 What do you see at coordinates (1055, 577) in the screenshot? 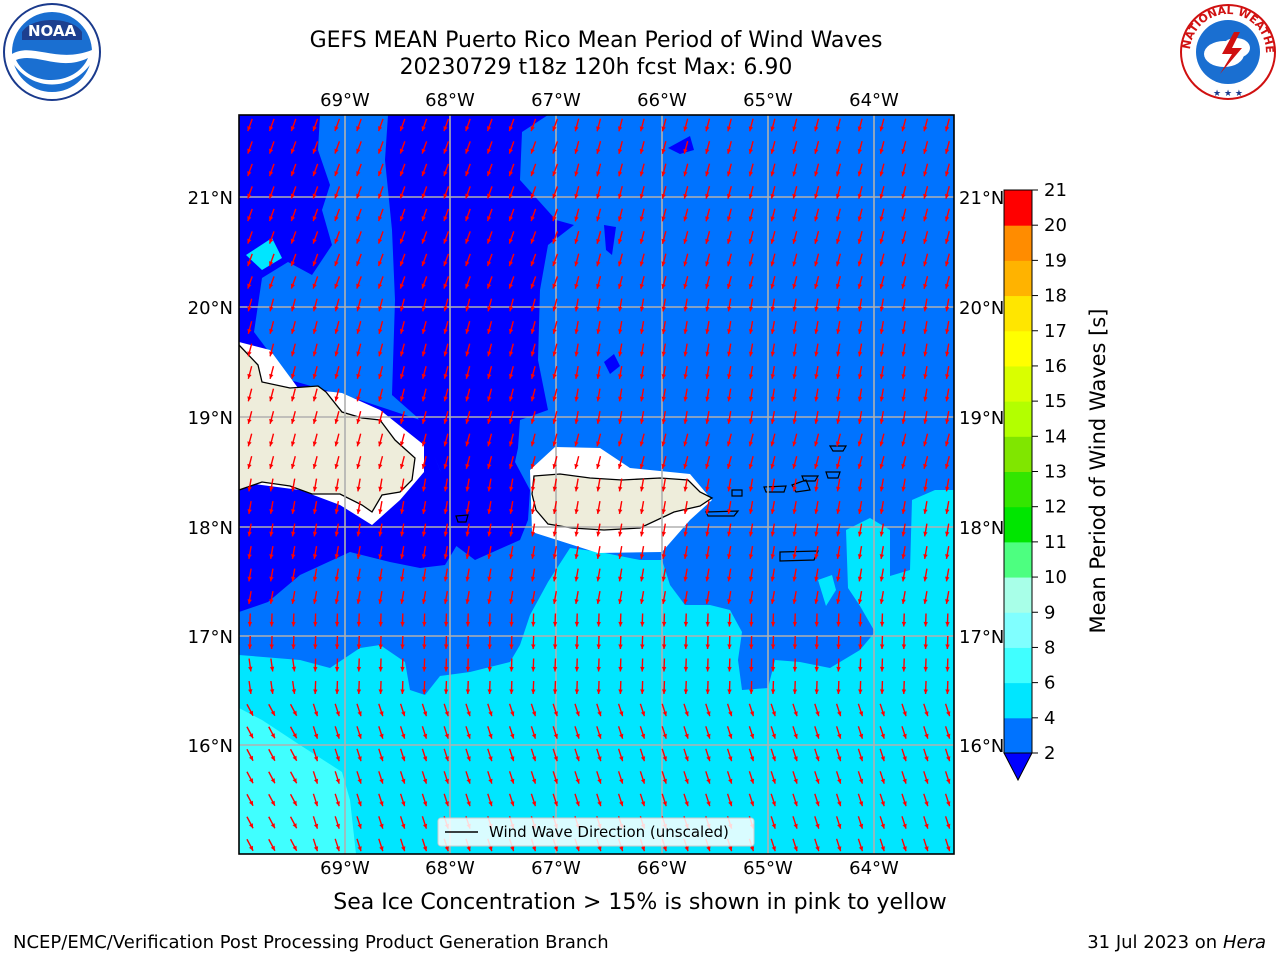
I see `colorbar-tick-label: 10` at bounding box center [1055, 577].